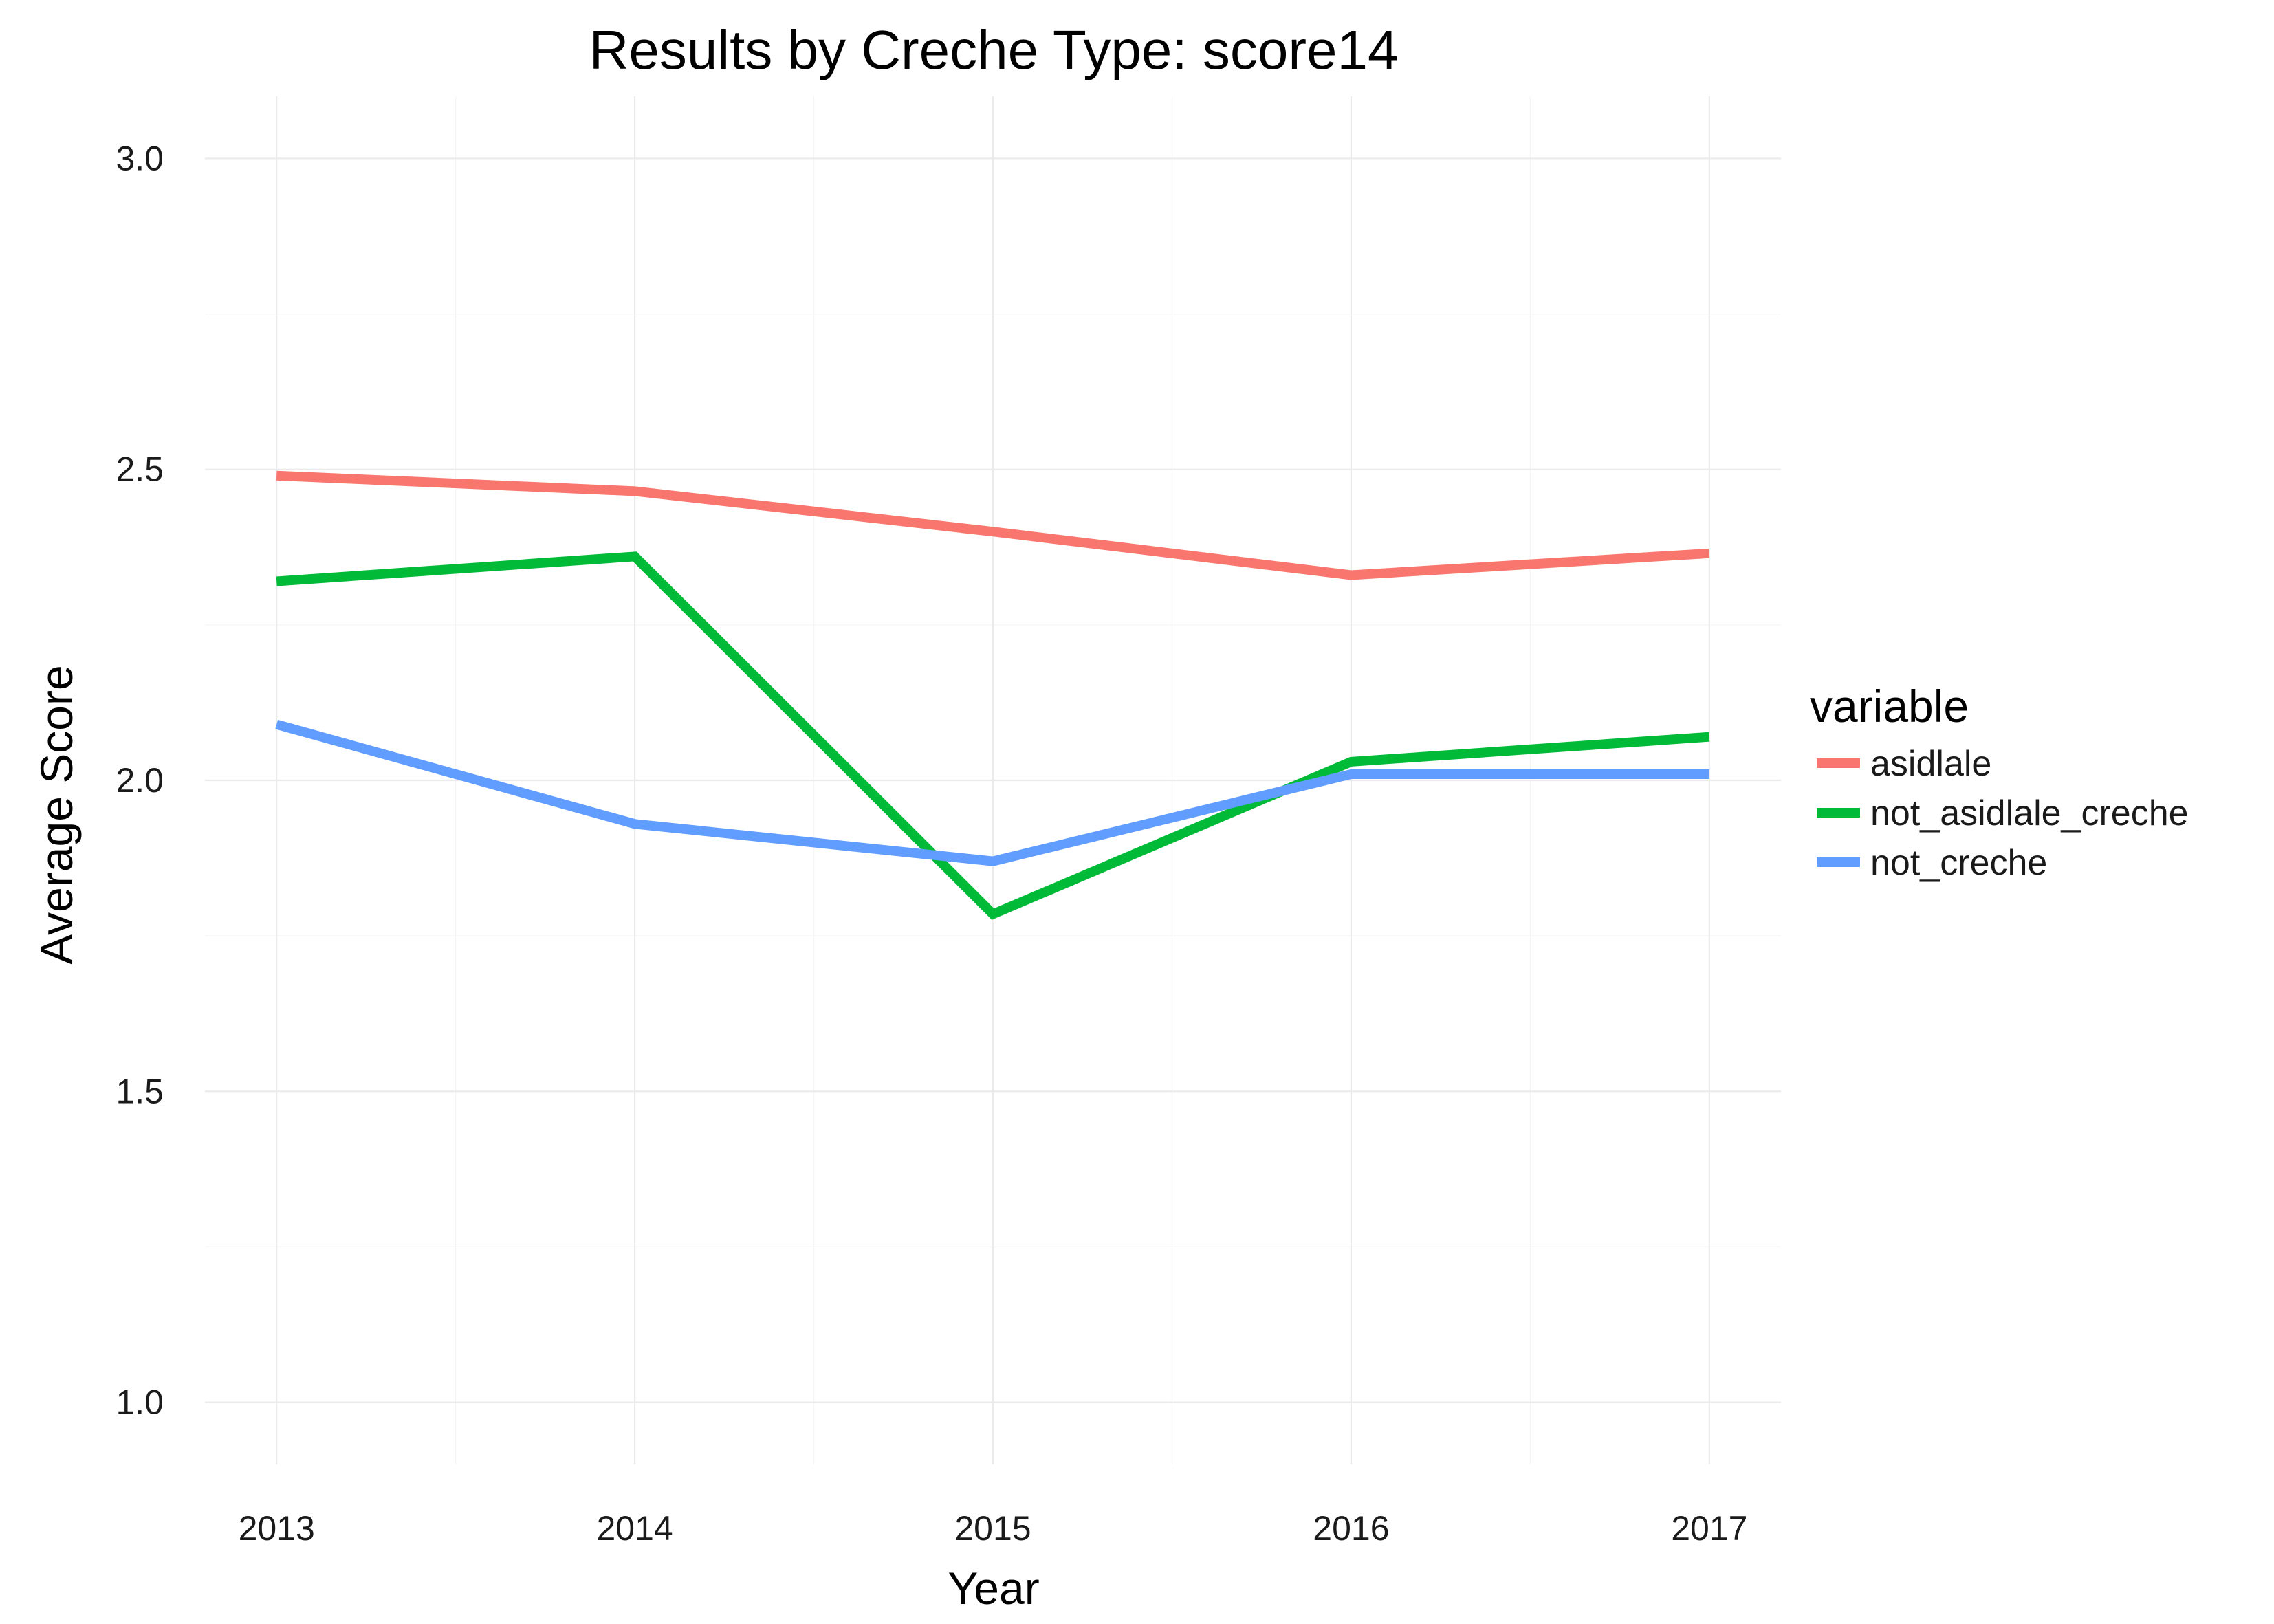  Describe the element at coordinates (277, 1528) in the screenshot. I see `x-tick-label: 2013` at that location.